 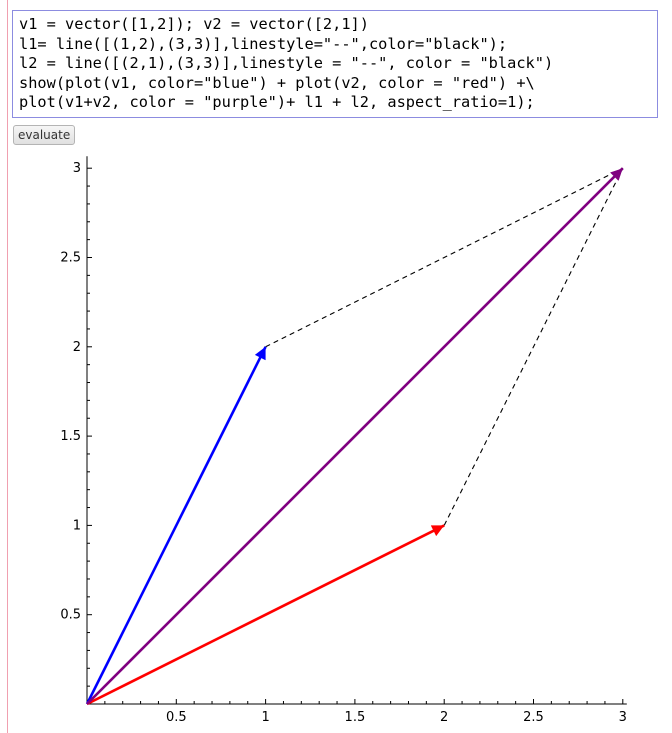 What do you see at coordinates (533, 346) in the screenshot?
I see `dashed-line-l2` at bounding box center [533, 346].